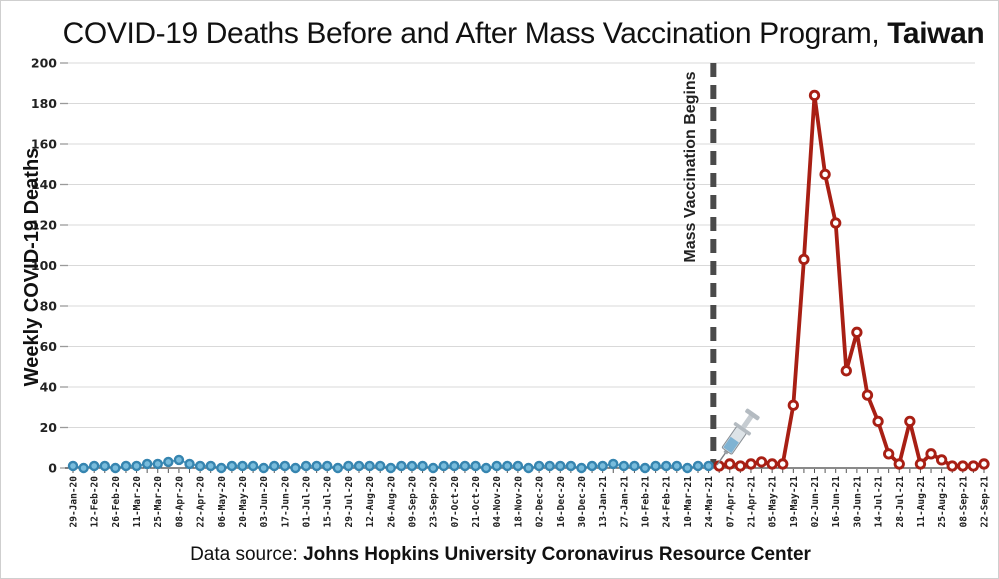 Image resolution: width=999 pixels, height=579 pixels. I want to click on x-tick-label: 29-Jan-20, so click(74, 502).